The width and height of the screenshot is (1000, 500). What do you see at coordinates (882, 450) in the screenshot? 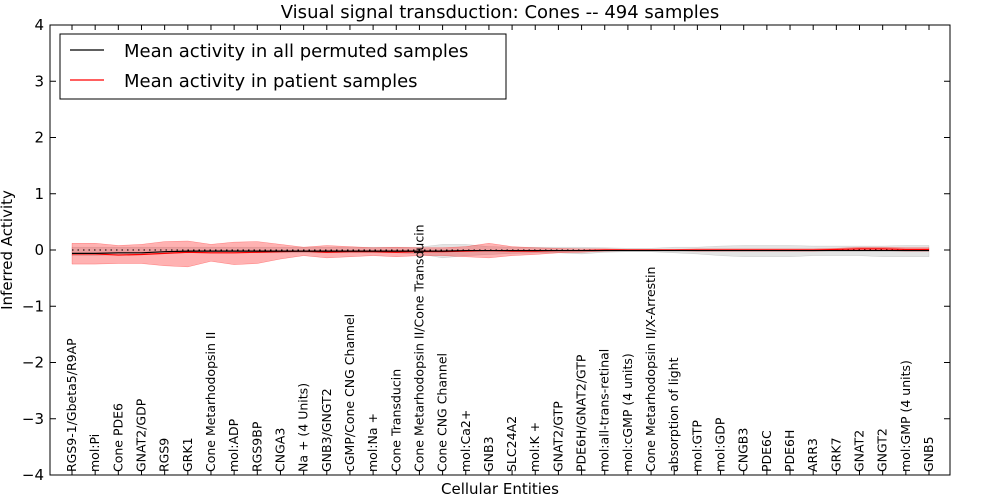
I see `x-tick-label: GNGT2` at bounding box center [882, 450].